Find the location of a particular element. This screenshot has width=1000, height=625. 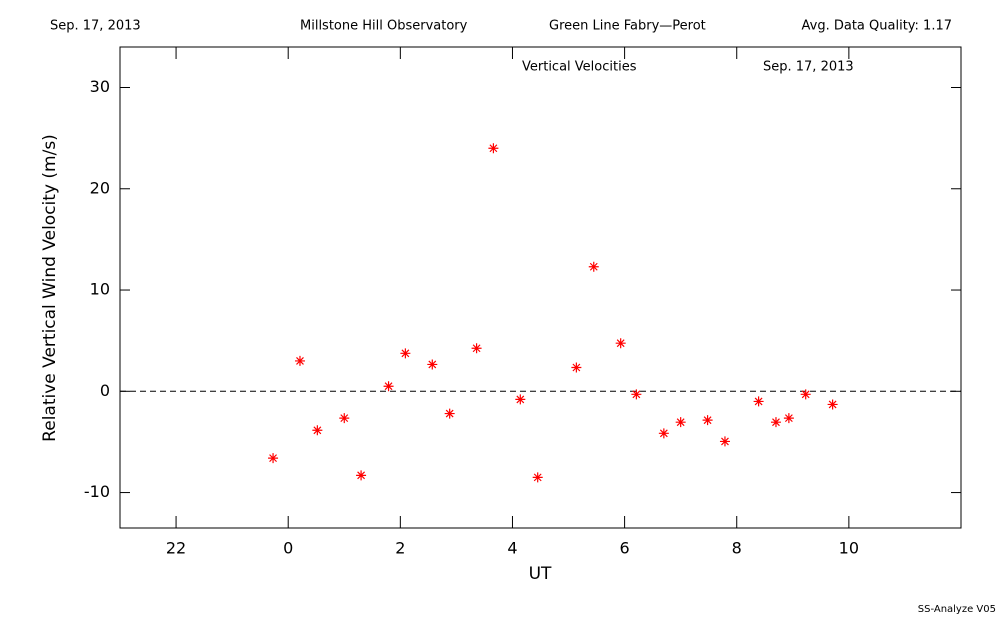

footer: SS-Analyze V05 is located at coordinates (957, 609).